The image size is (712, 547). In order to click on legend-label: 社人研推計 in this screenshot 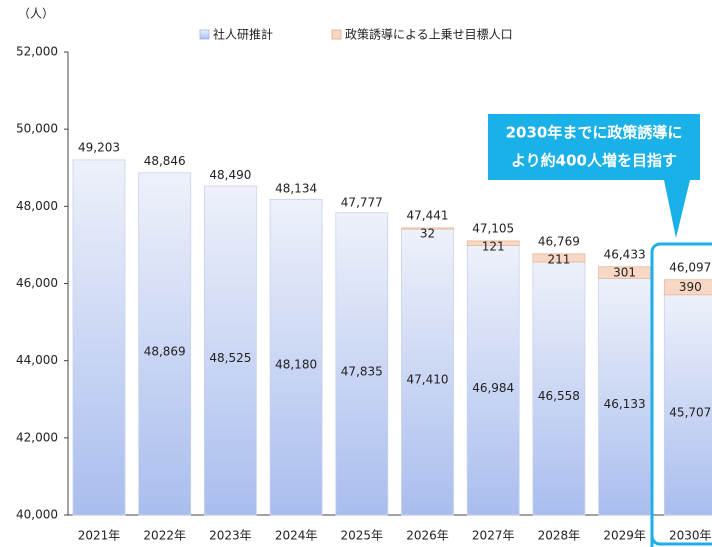, I will do `click(243, 34)`.